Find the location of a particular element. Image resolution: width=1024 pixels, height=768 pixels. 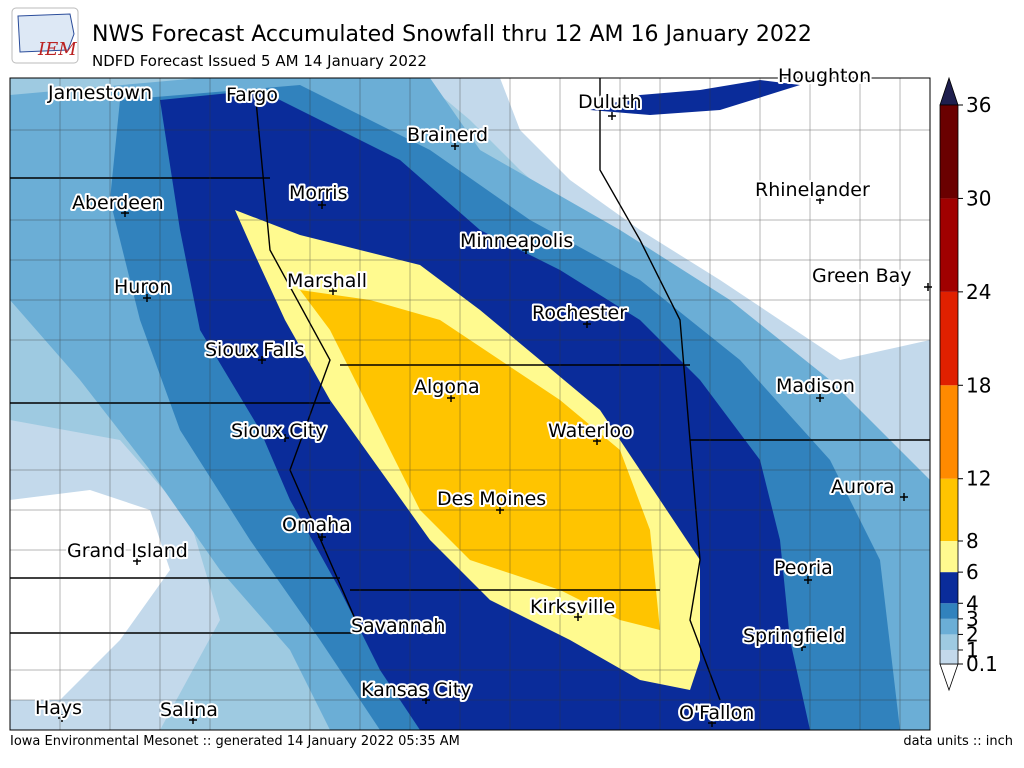

city-label: Kansas City is located at coordinates (416, 690).